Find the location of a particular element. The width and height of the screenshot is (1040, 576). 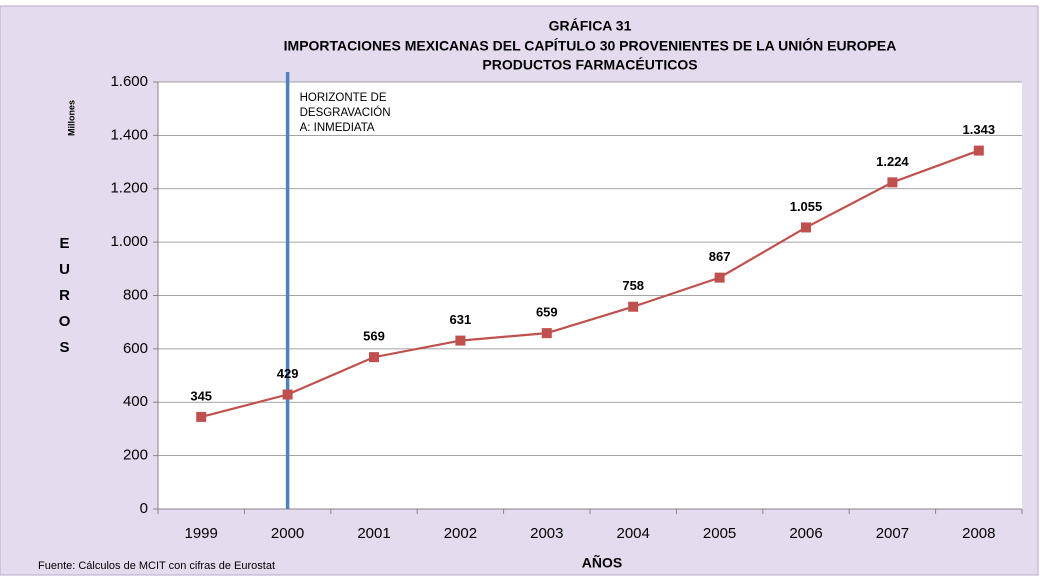

annotation: A: INMEDIATA is located at coordinates (337, 128).